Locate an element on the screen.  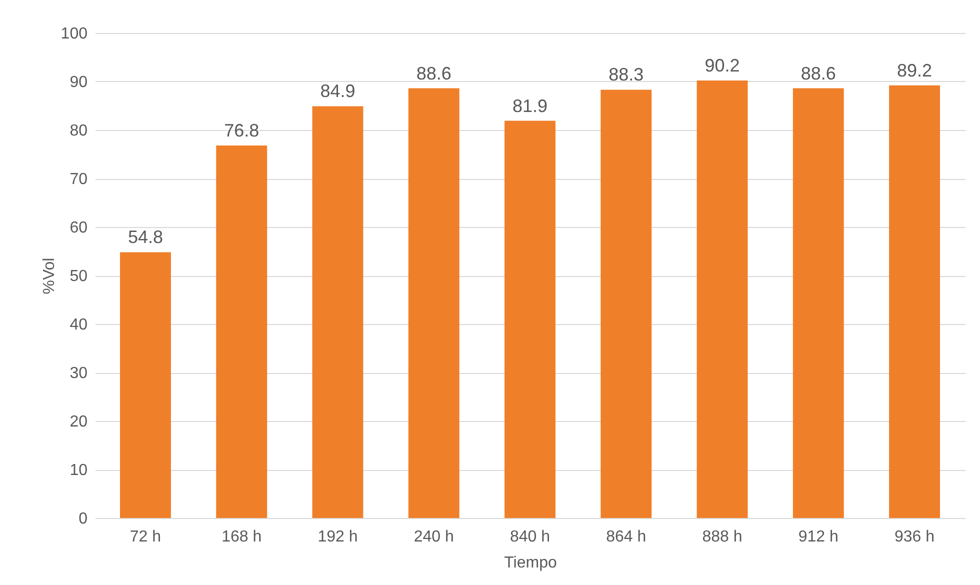
x-tick-label: 72 h is located at coordinates (146, 537).